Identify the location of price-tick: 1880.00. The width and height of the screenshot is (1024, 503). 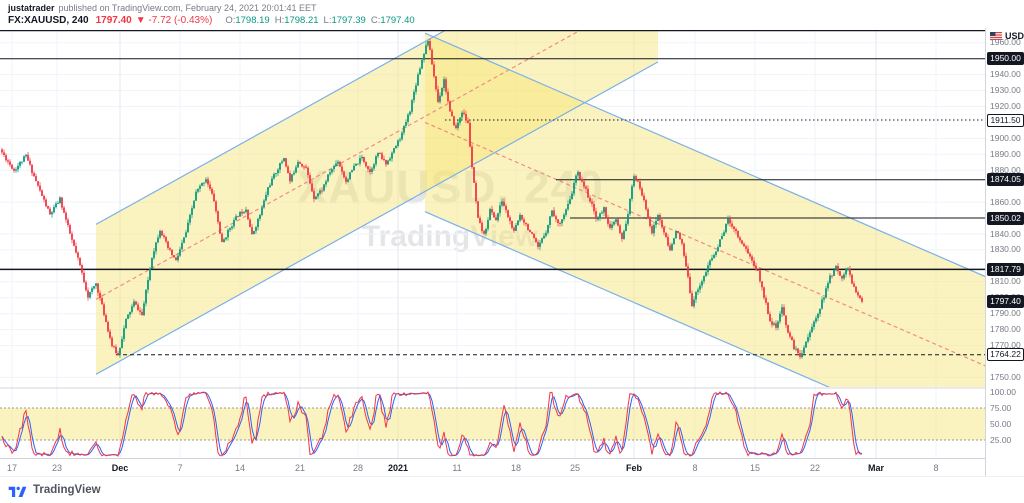
(1005, 169).